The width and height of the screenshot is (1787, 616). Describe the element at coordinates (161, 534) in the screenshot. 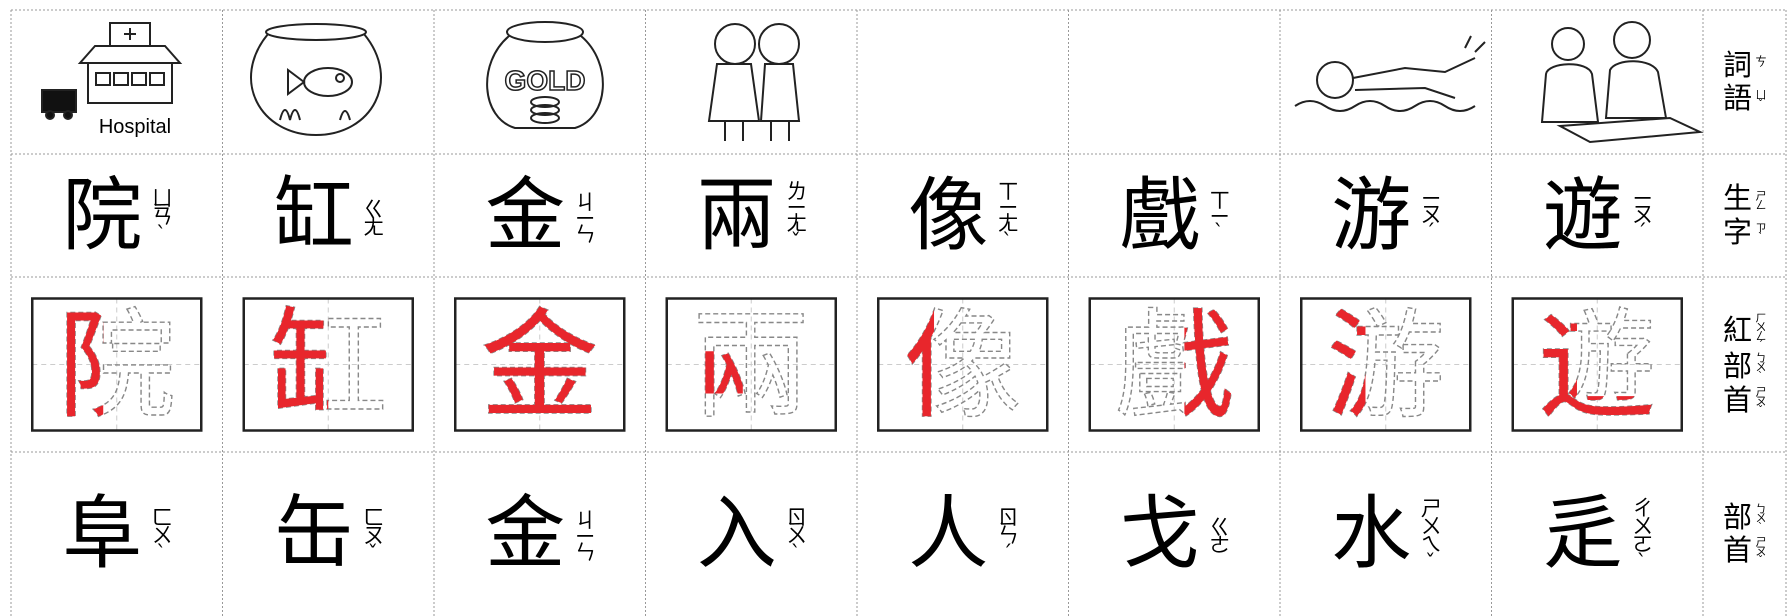

I see `zhuyin: ㄈㄨˋ` at that location.